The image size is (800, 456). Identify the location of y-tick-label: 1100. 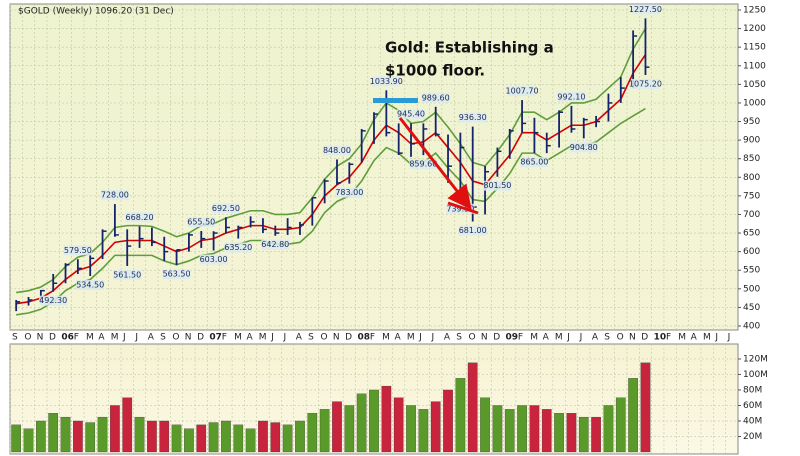
(754, 66).